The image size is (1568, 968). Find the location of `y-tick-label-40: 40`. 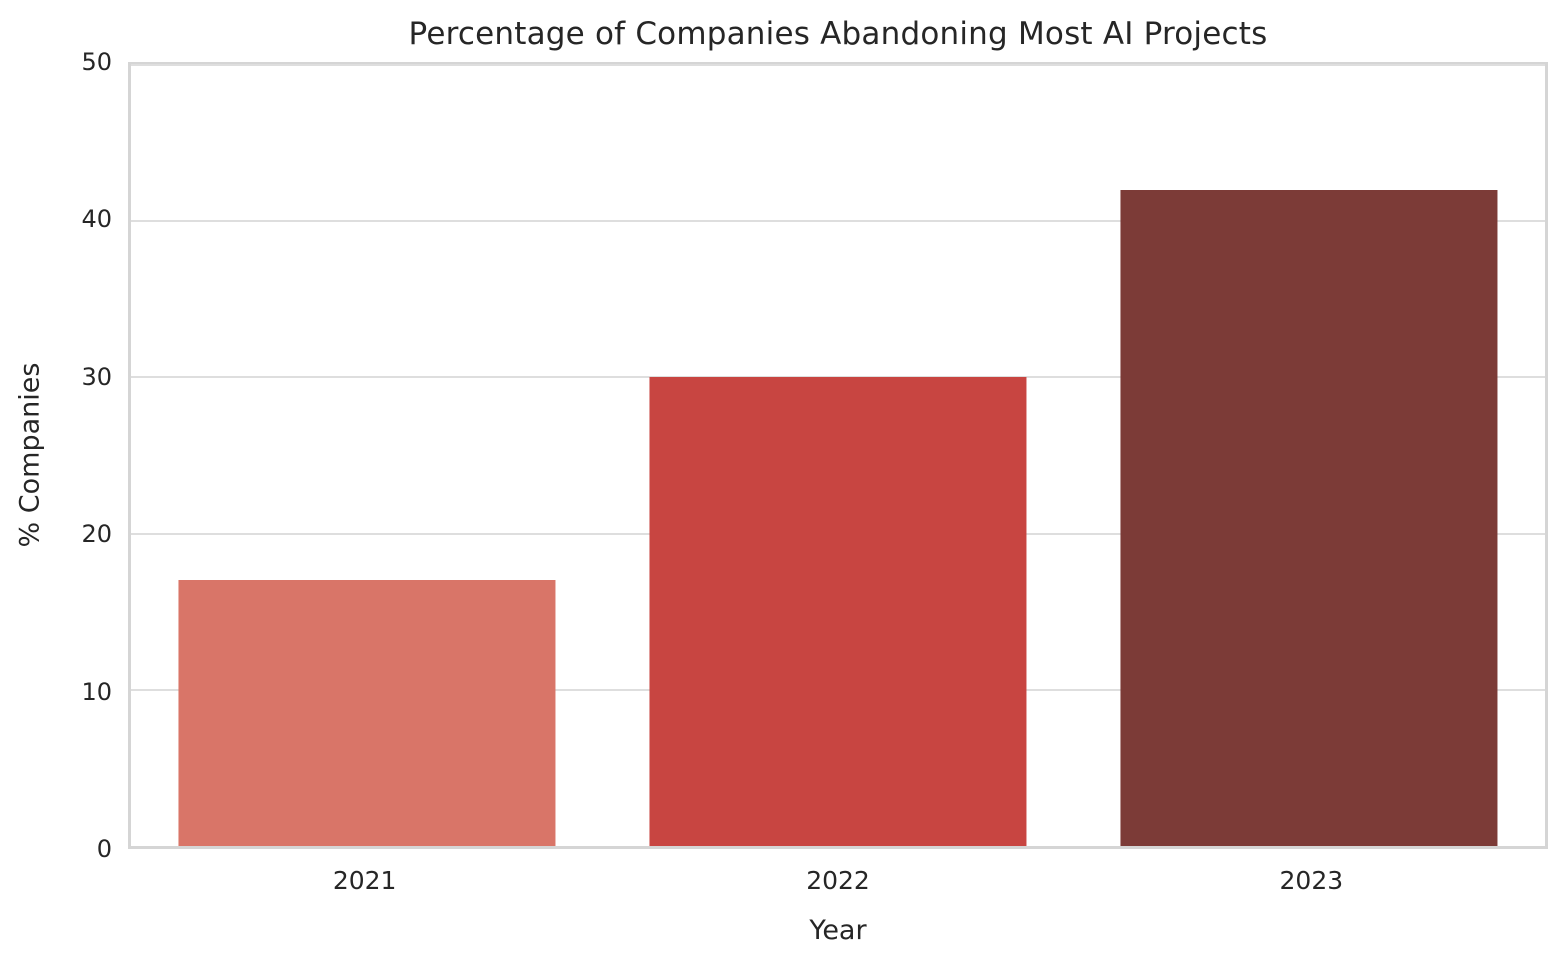

y-tick-label-40: 40 is located at coordinates (96, 219).